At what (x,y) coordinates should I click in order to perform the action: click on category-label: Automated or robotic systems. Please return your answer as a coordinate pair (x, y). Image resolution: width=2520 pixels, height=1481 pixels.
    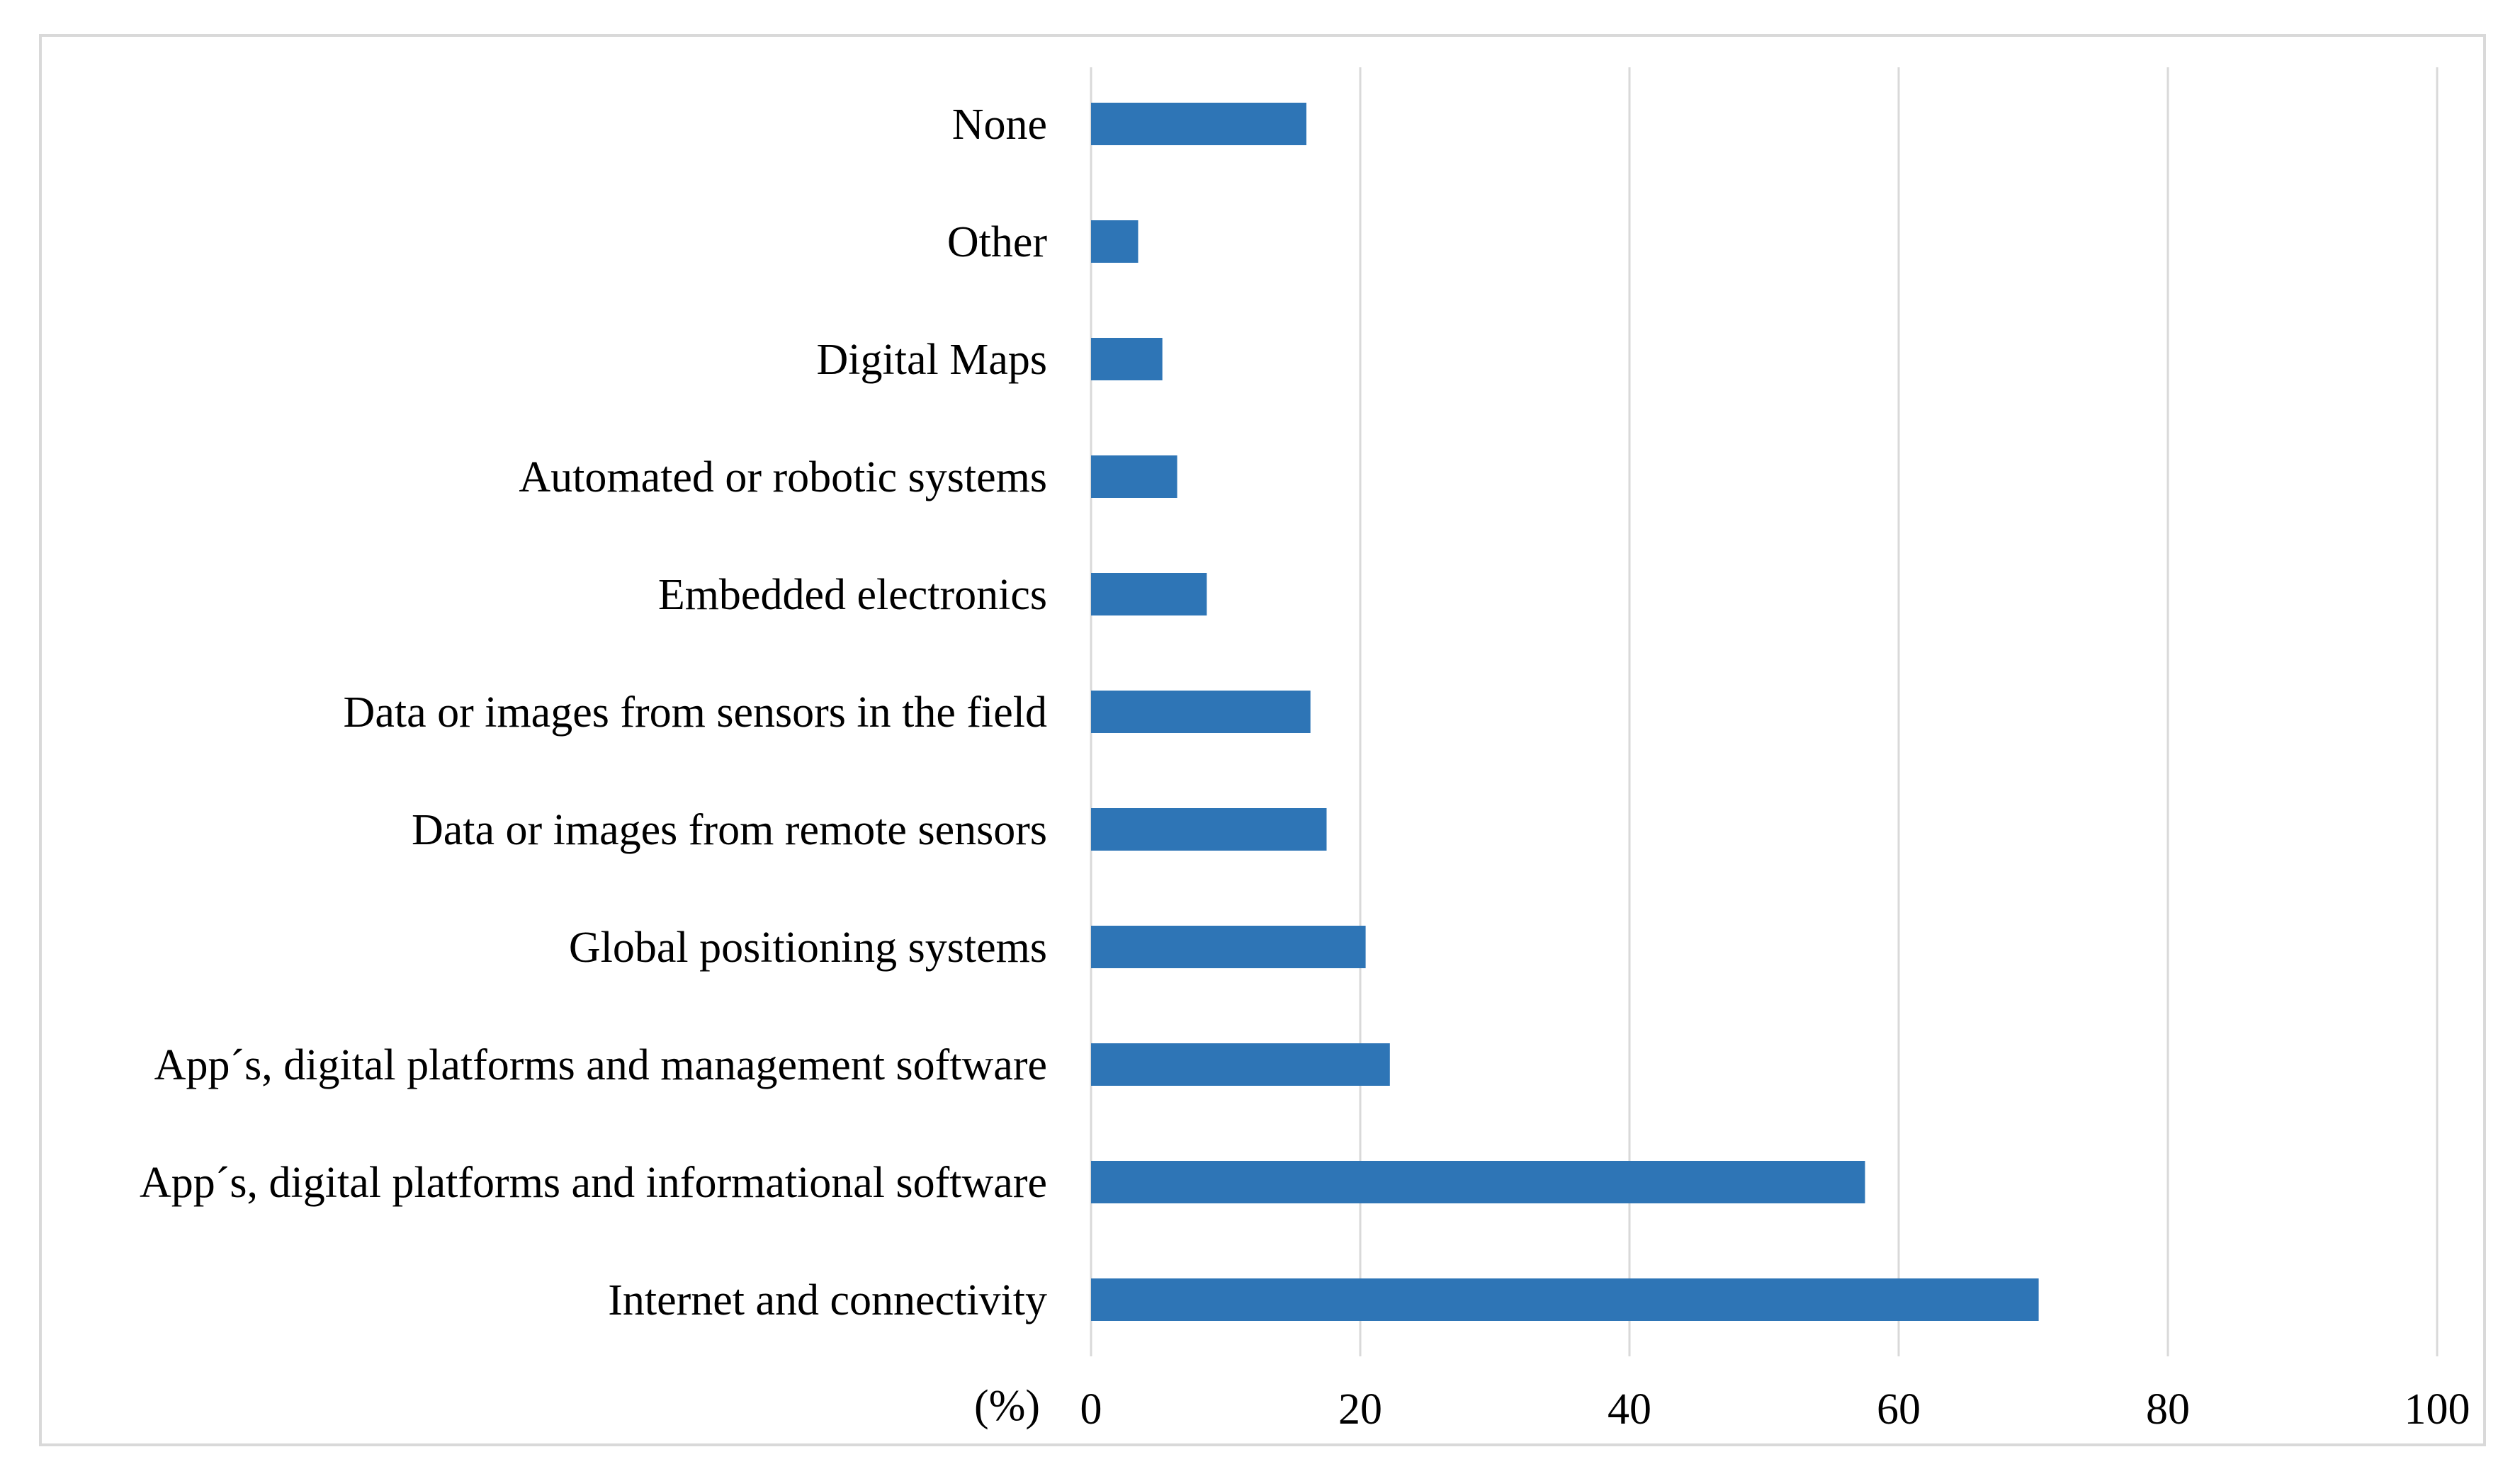
    Looking at the image, I should click on (783, 477).